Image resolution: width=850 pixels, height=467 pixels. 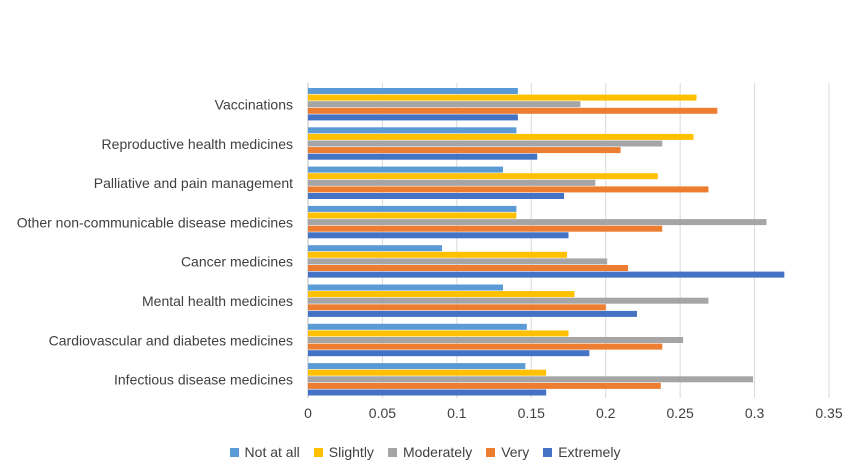 I want to click on legend-item: Extremely, so click(x=581, y=452).